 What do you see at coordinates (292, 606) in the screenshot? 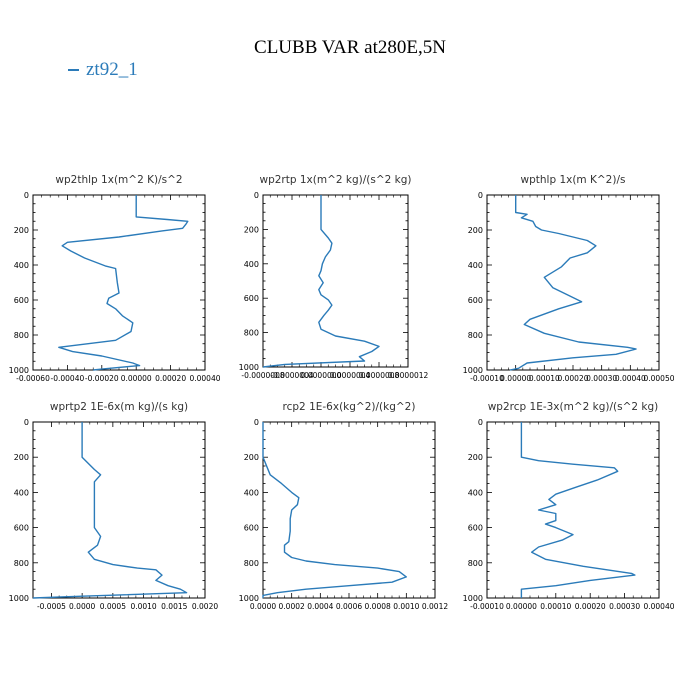
I see `x-tick-label: 0.0002` at bounding box center [292, 606].